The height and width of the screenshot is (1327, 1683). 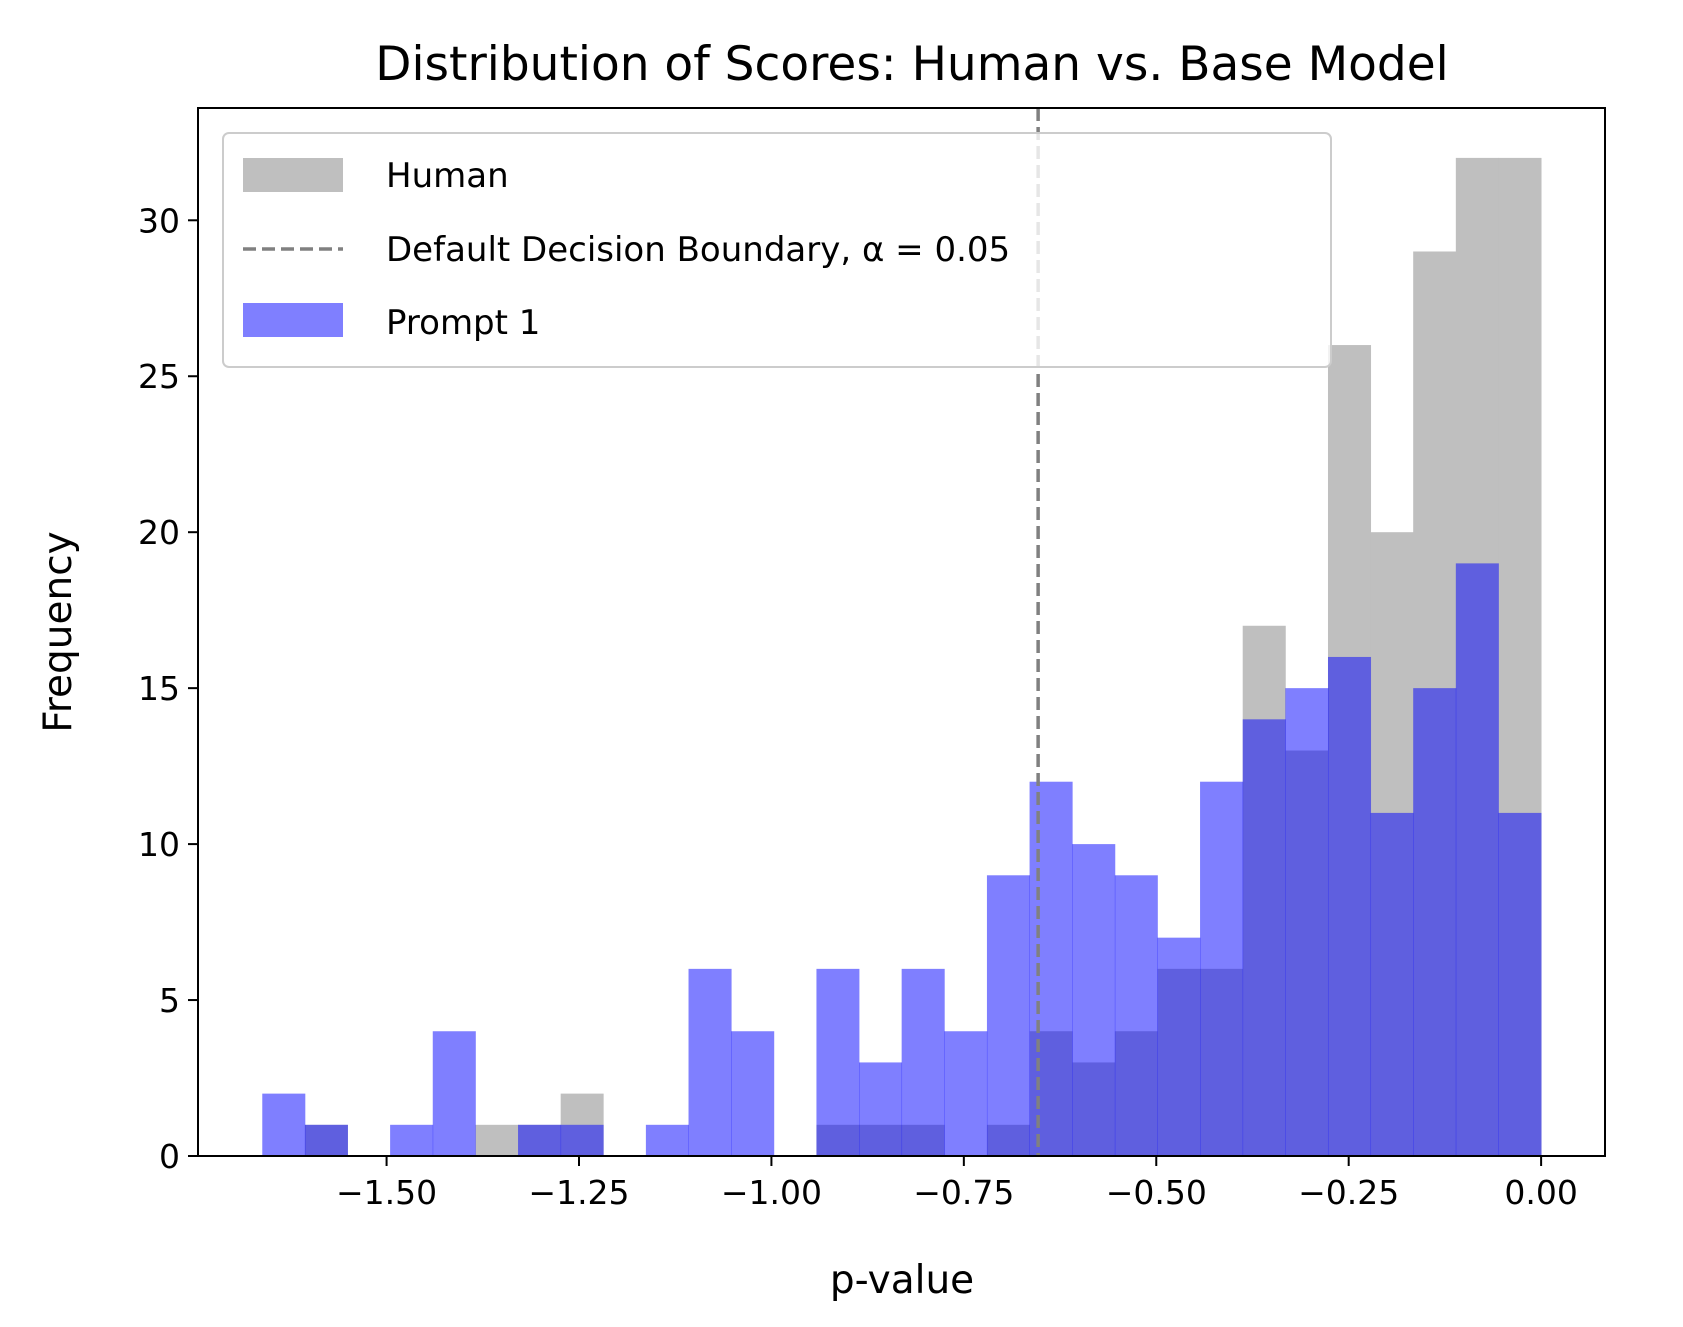 What do you see at coordinates (159, 844) in the screenshot?
I see `y-tick-label: 10` at bounding box center [159, 844].